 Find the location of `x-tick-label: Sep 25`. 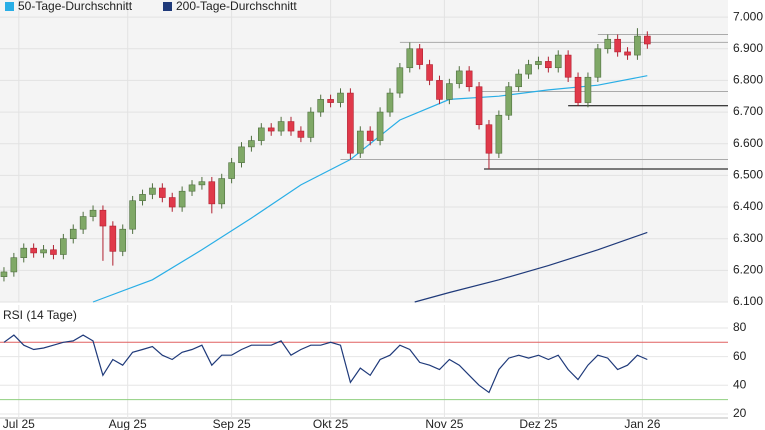

x-tick-label: Sep 25 is located at coordinates (232, 423).